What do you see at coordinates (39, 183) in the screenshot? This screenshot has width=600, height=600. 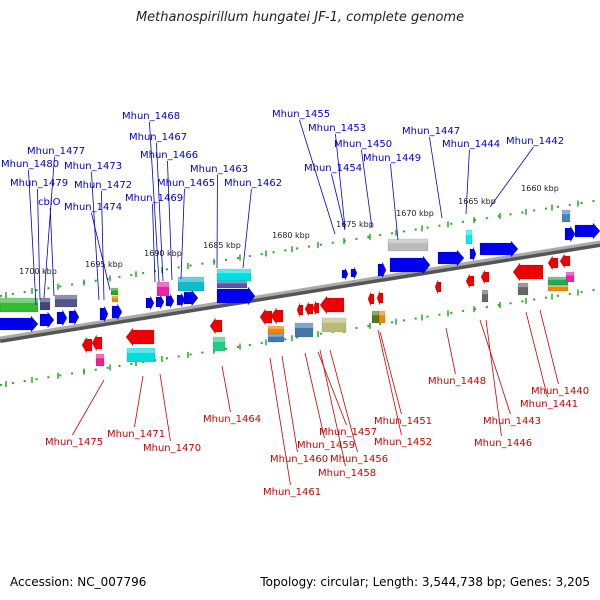 I see `forward-gene-label: Mhun_1479` at bounding box center [39, 183].